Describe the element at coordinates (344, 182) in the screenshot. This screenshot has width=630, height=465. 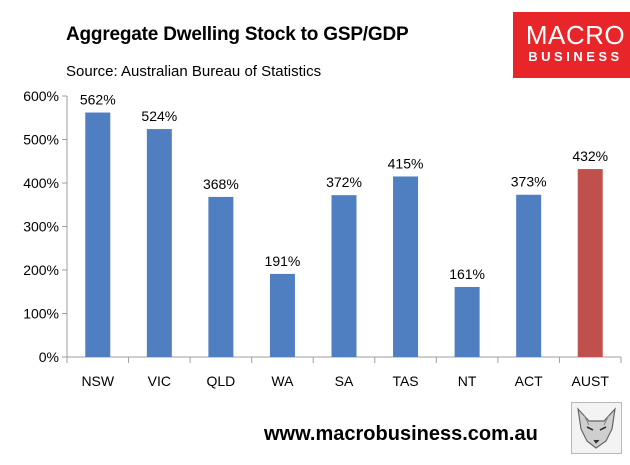
I see `data-label-sa: 372%` at that location.